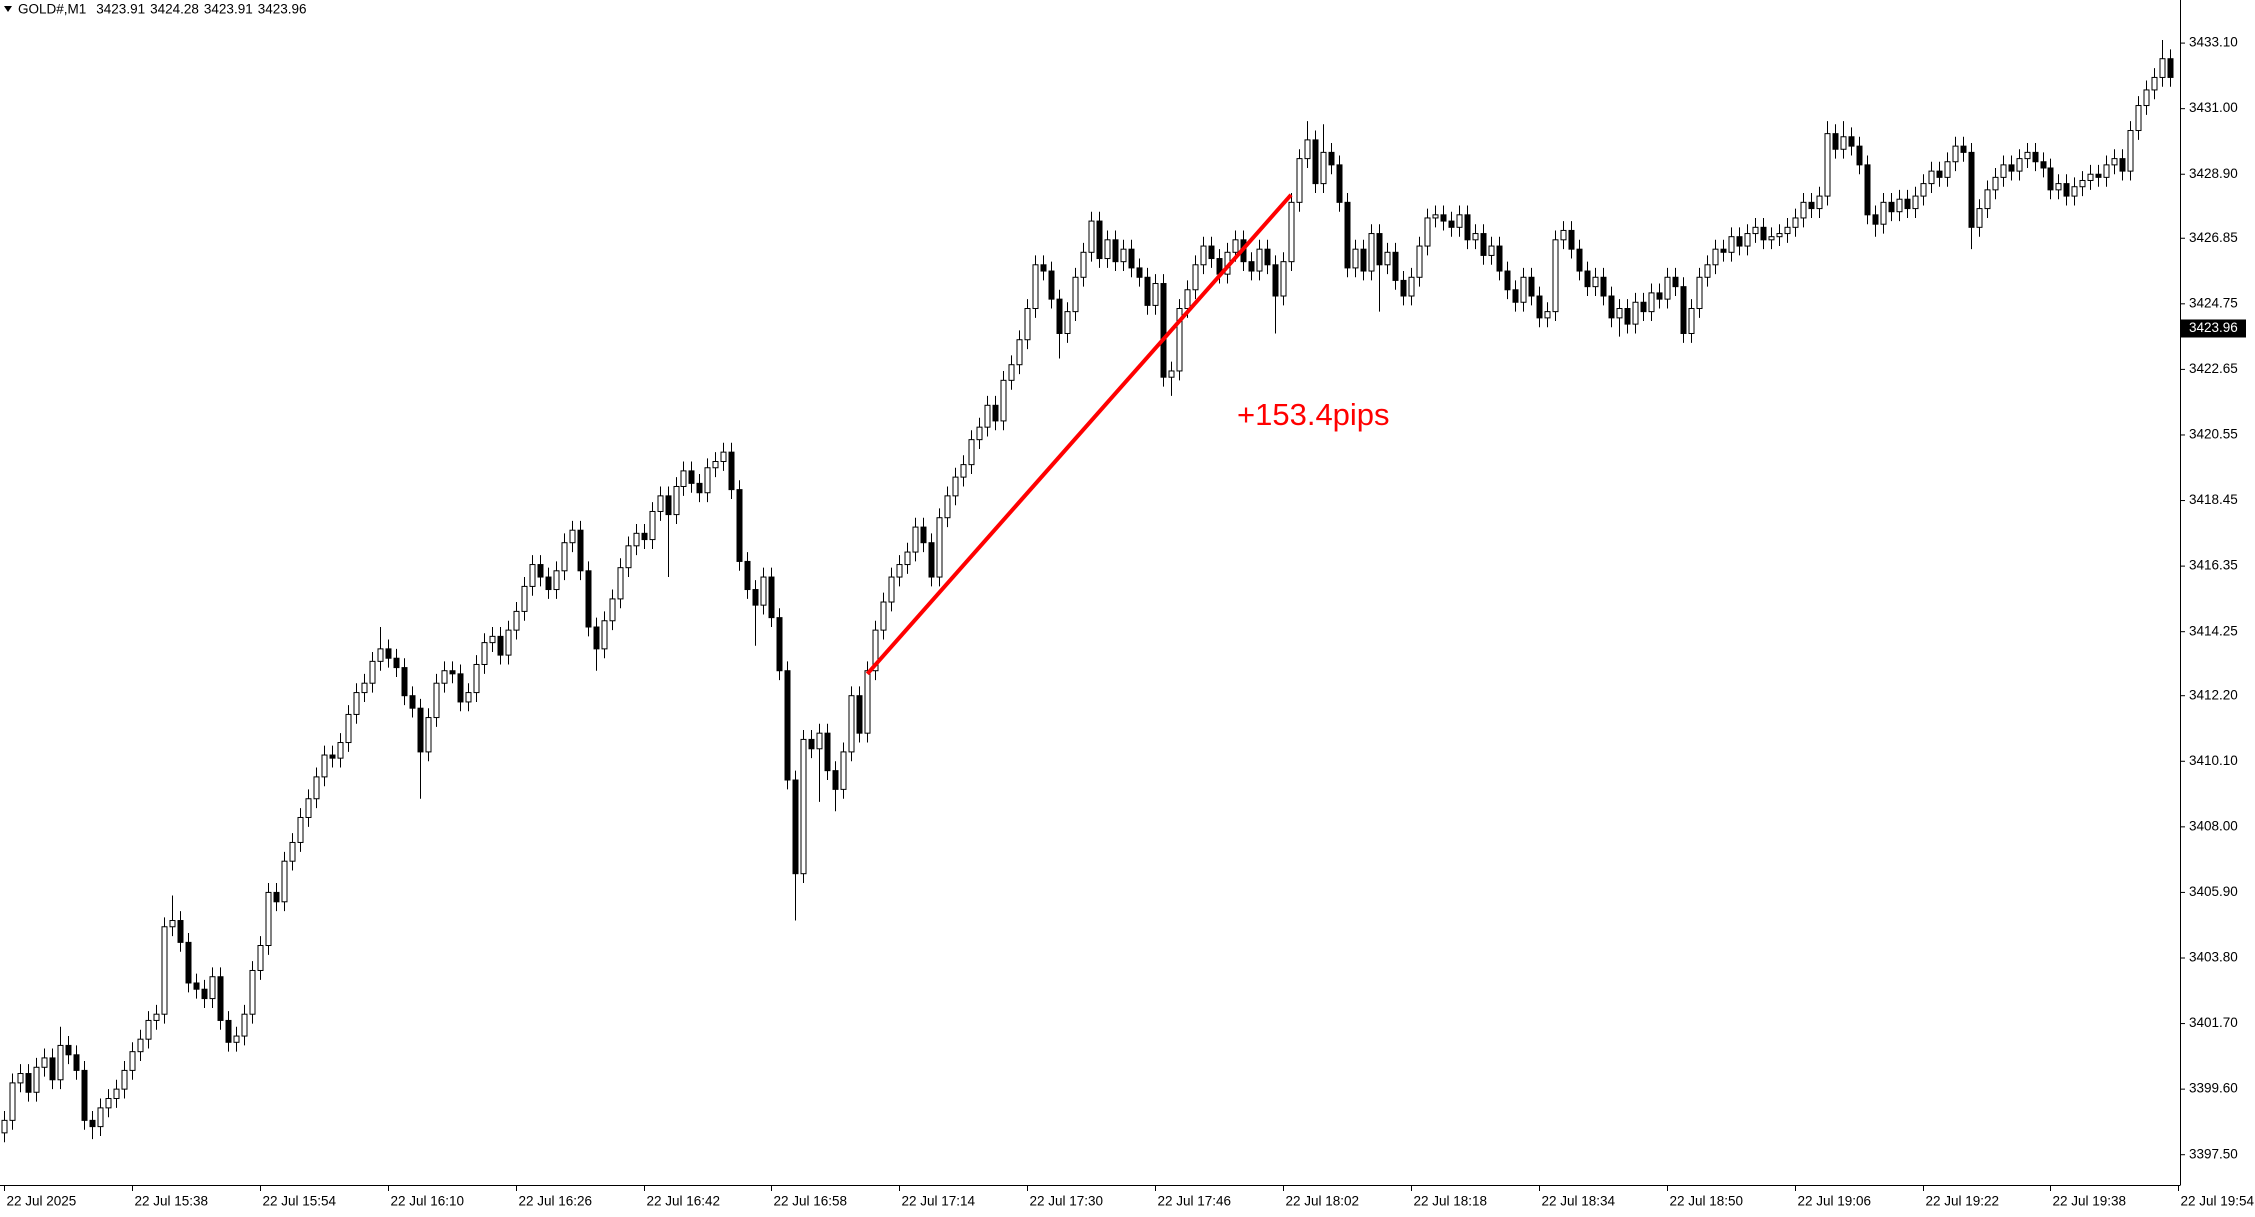  Describe the element at coordinates (2218, 1201) in the screenshot. I see `x-tick-label: 22 Jul 19:54` at that location.